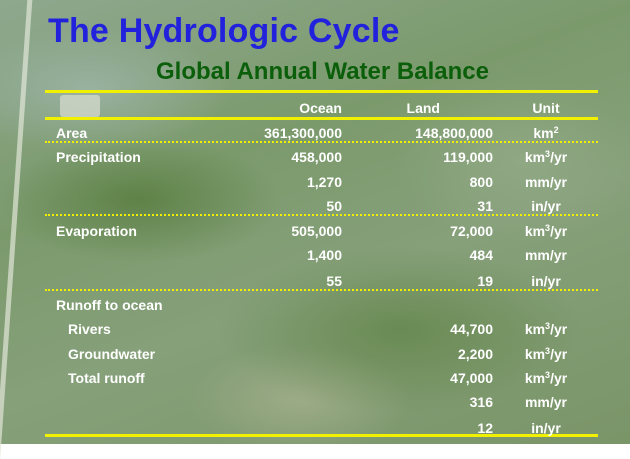 The height and width of the screenshot is (459, 630). What do you see at coordinates (334, 206) in the screenshot?
I see `ocean-value: 50` at bounding box center [334, 206].